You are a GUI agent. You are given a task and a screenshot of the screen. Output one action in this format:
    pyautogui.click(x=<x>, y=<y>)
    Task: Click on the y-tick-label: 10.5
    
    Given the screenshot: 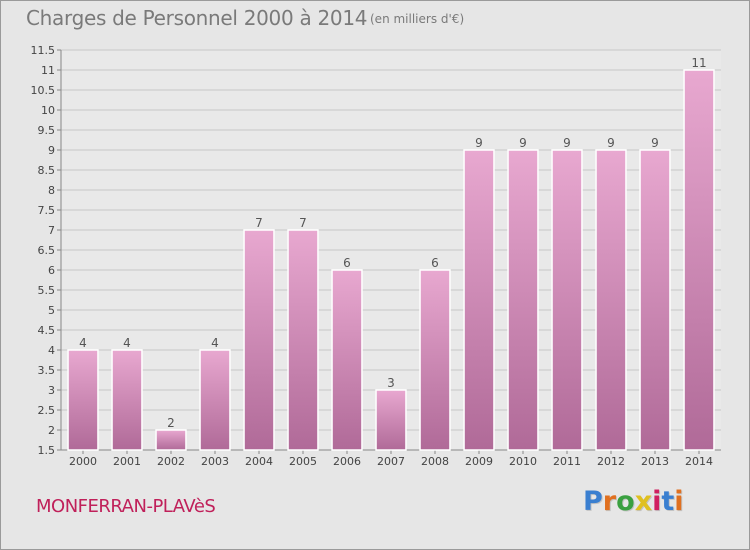 What is the action you would take?
    pyautogui.click(x=43, y=90)
    